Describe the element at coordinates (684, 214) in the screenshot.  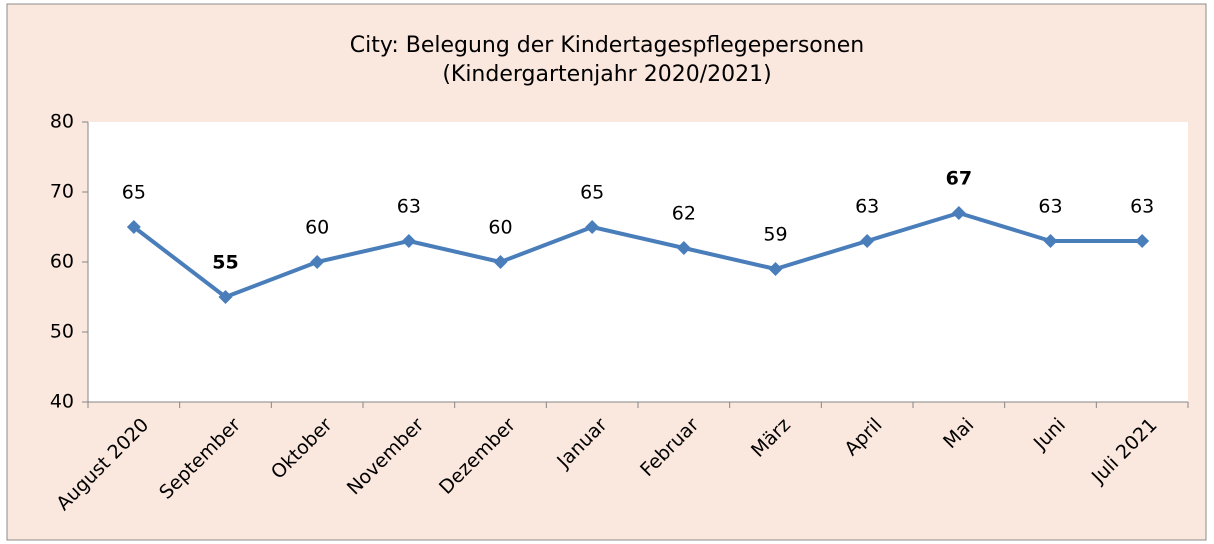
I see `data-label: 62` at that location.